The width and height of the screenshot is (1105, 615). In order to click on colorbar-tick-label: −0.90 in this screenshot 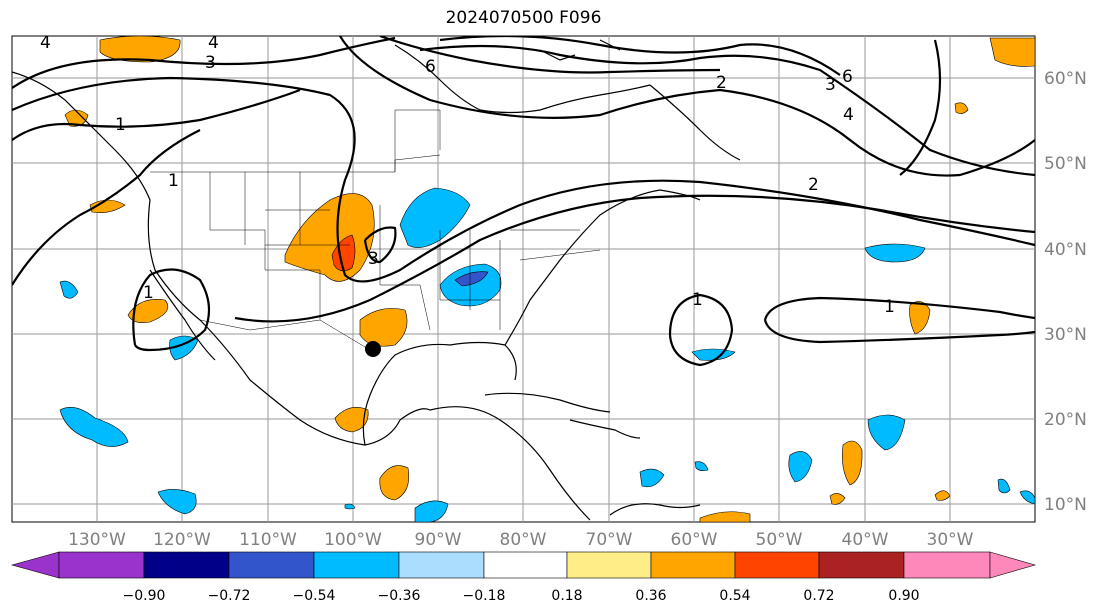, I will do `click(144, 596)`.